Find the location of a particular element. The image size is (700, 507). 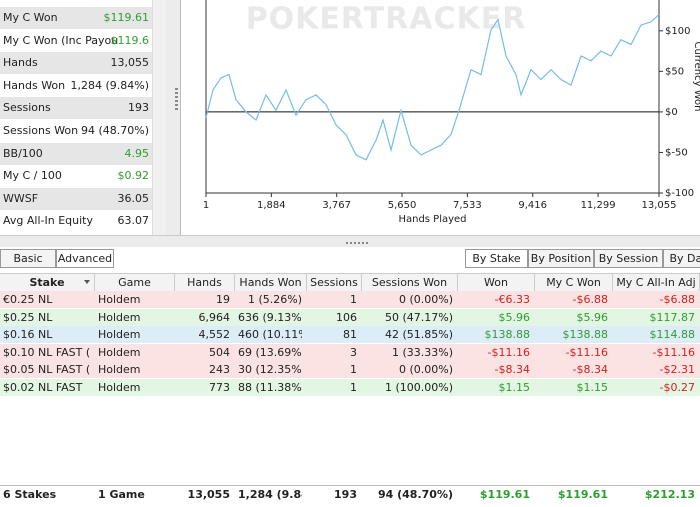

table-cell: $117.87 is located at coordinates (672, 317).